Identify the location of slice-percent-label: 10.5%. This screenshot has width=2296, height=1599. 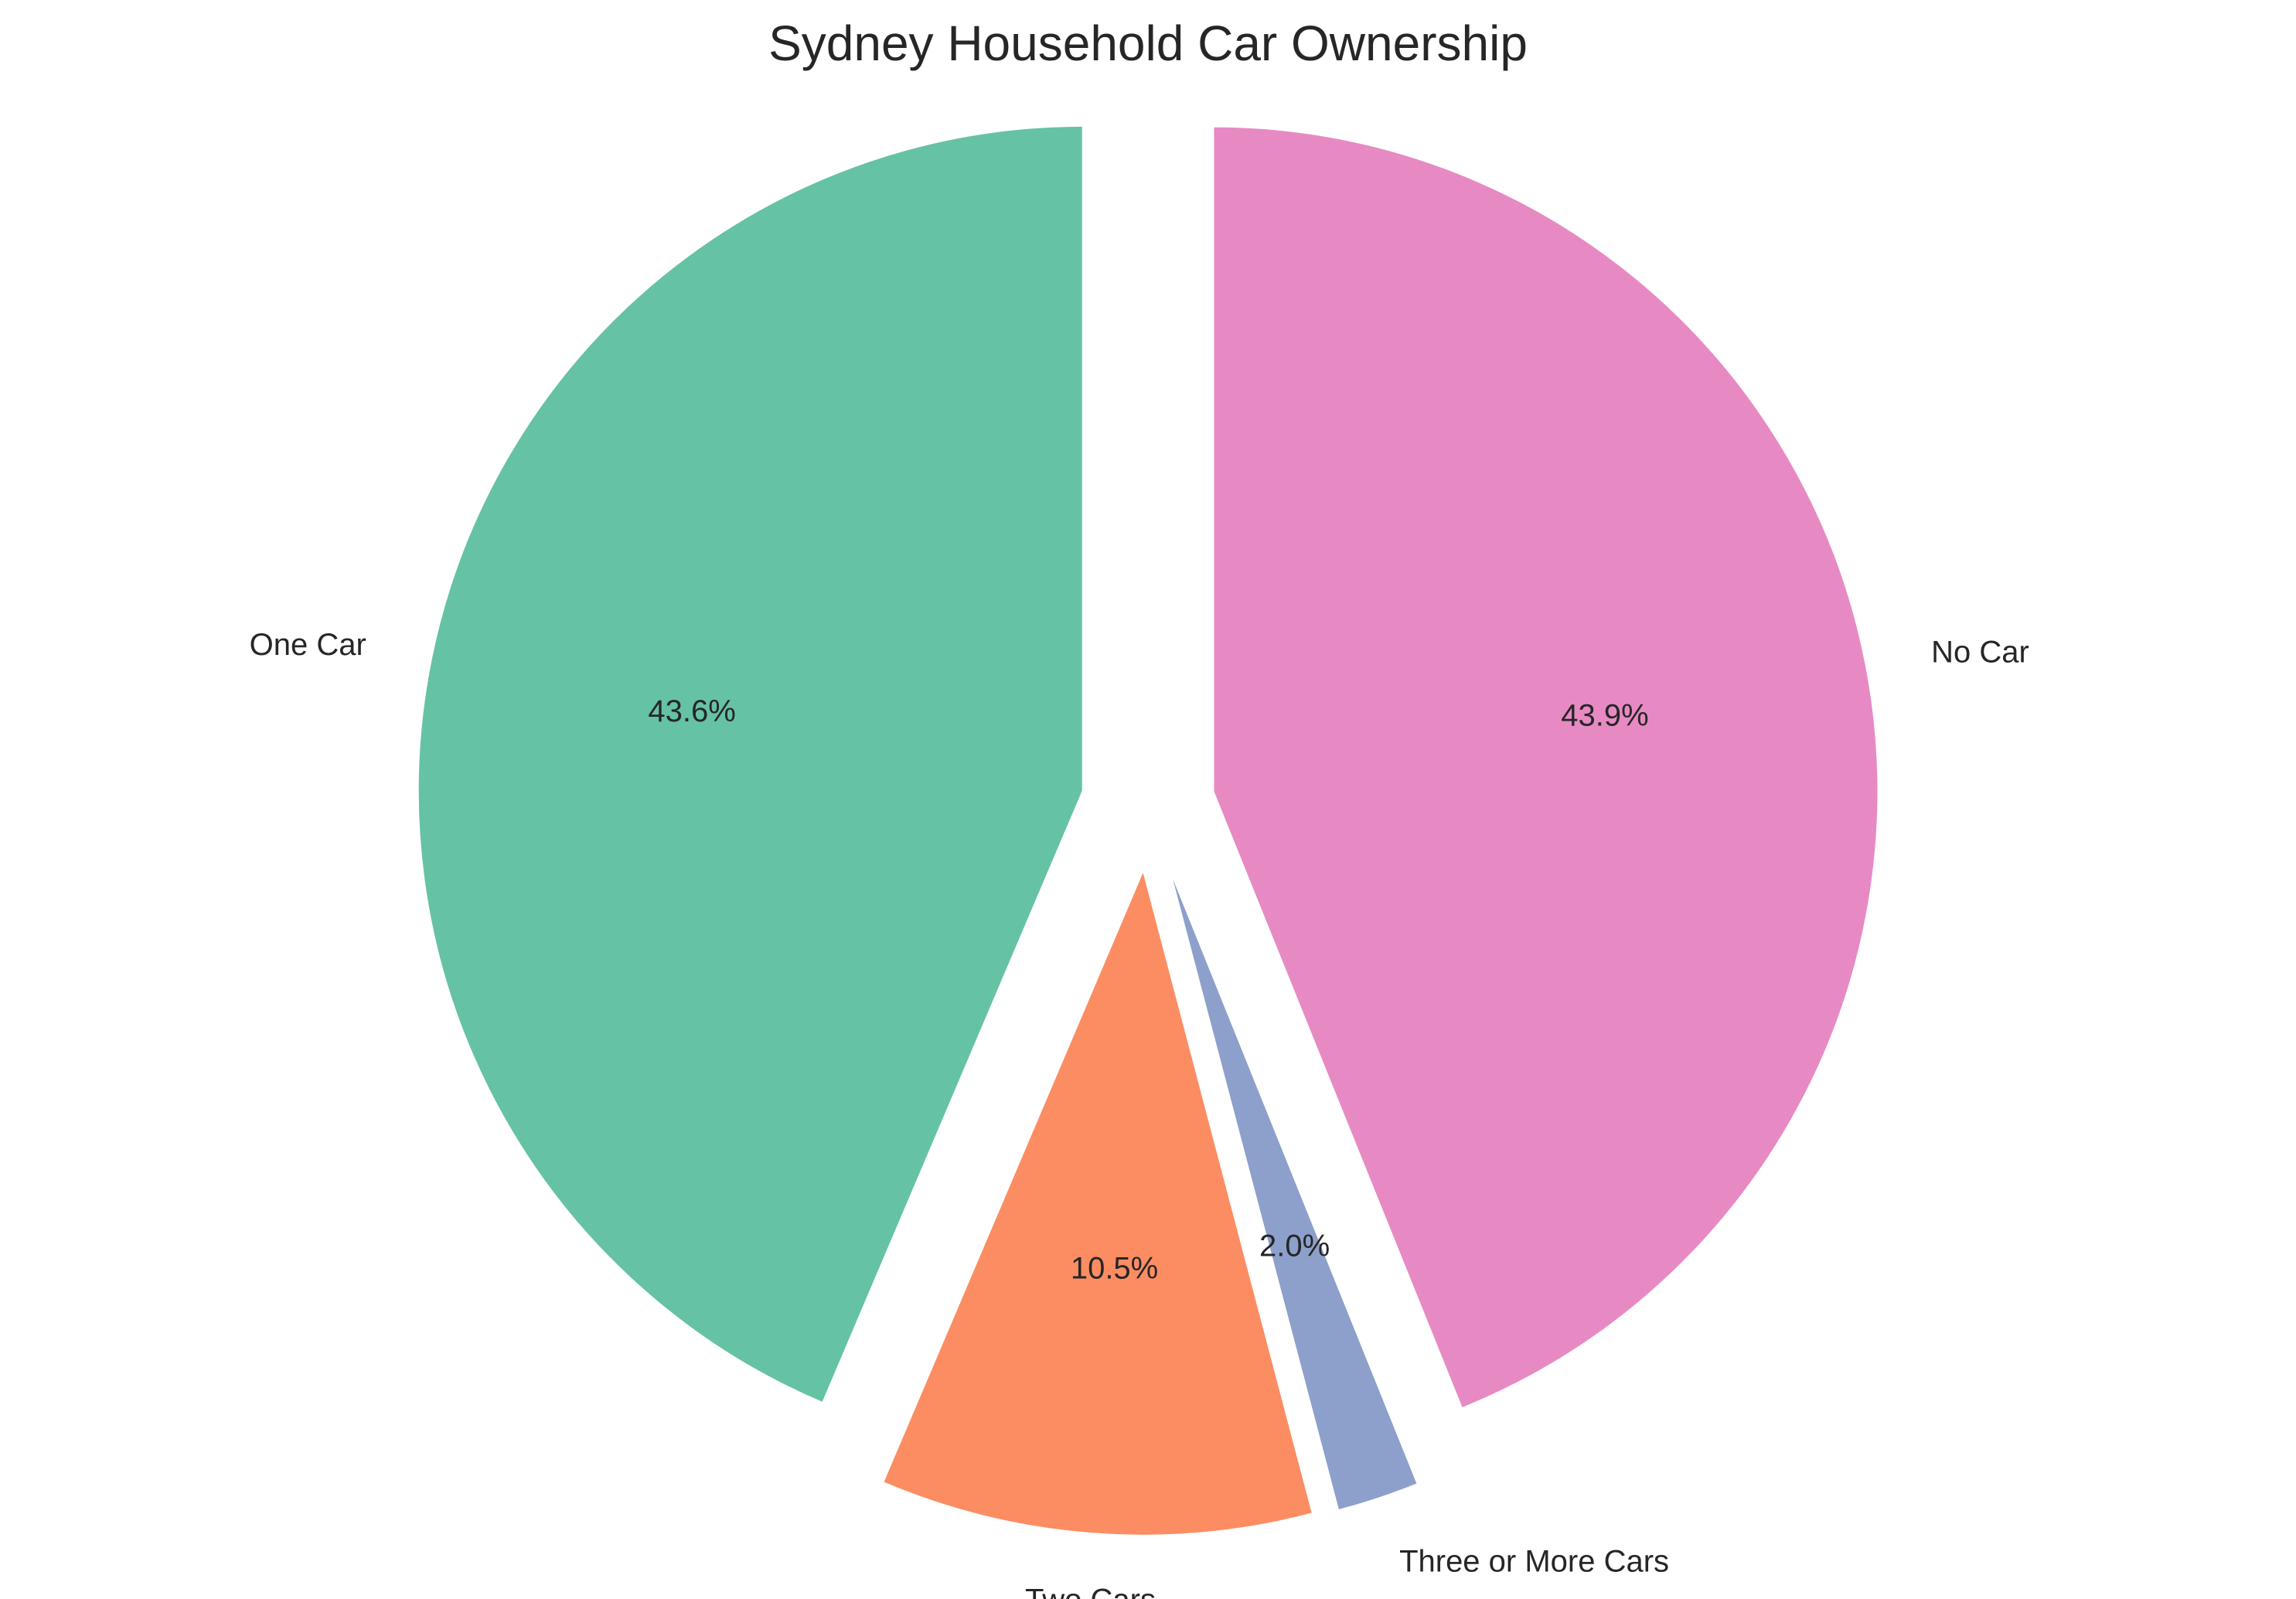
(1114, 1268).